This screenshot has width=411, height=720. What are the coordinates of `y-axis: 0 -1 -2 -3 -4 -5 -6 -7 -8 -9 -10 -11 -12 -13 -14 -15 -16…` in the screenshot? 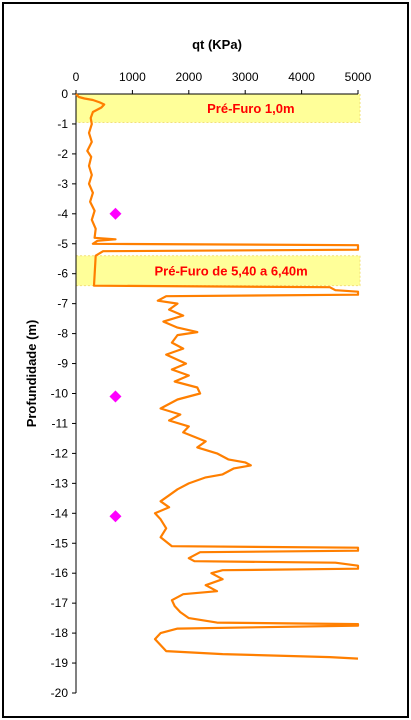 It's located at (64, 393).